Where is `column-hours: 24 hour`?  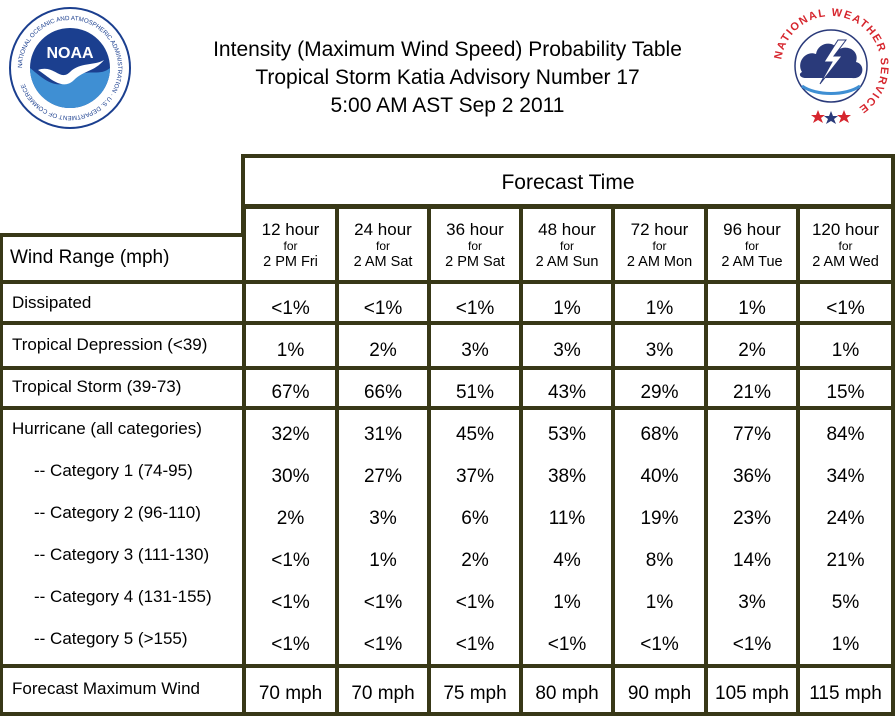
column-hours: 24 hour is located at coordinates (383, 229).